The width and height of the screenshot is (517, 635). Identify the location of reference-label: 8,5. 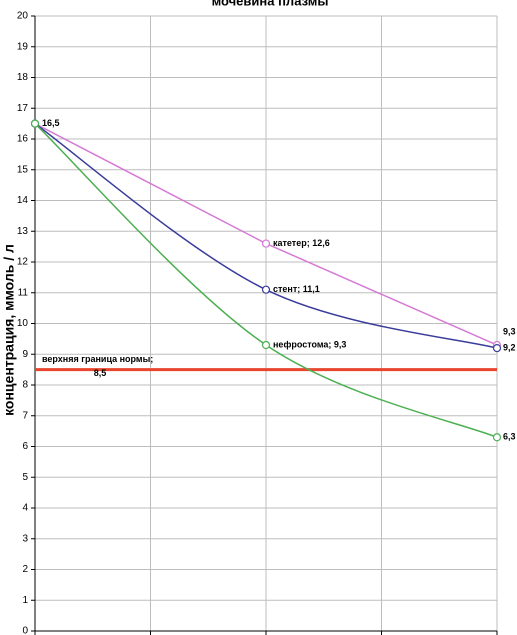
(100, 373).